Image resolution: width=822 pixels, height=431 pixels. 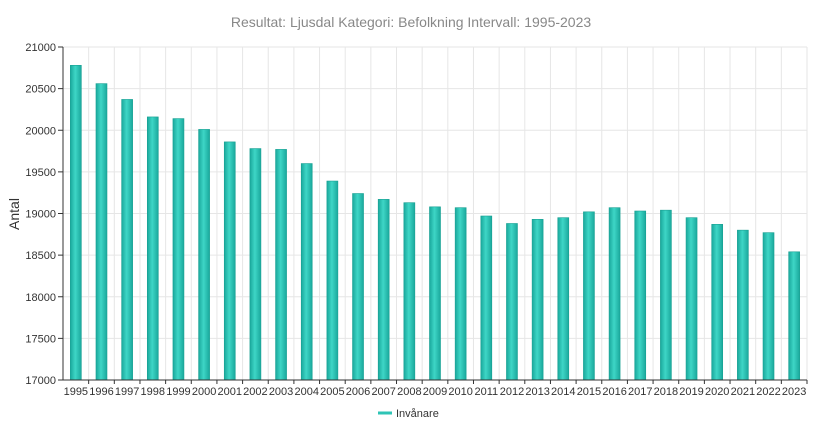 What do you see at coordinates (40, 256) in the screenshot?
I see `y-tick-label: 18500` at bounding box center [40, 256].